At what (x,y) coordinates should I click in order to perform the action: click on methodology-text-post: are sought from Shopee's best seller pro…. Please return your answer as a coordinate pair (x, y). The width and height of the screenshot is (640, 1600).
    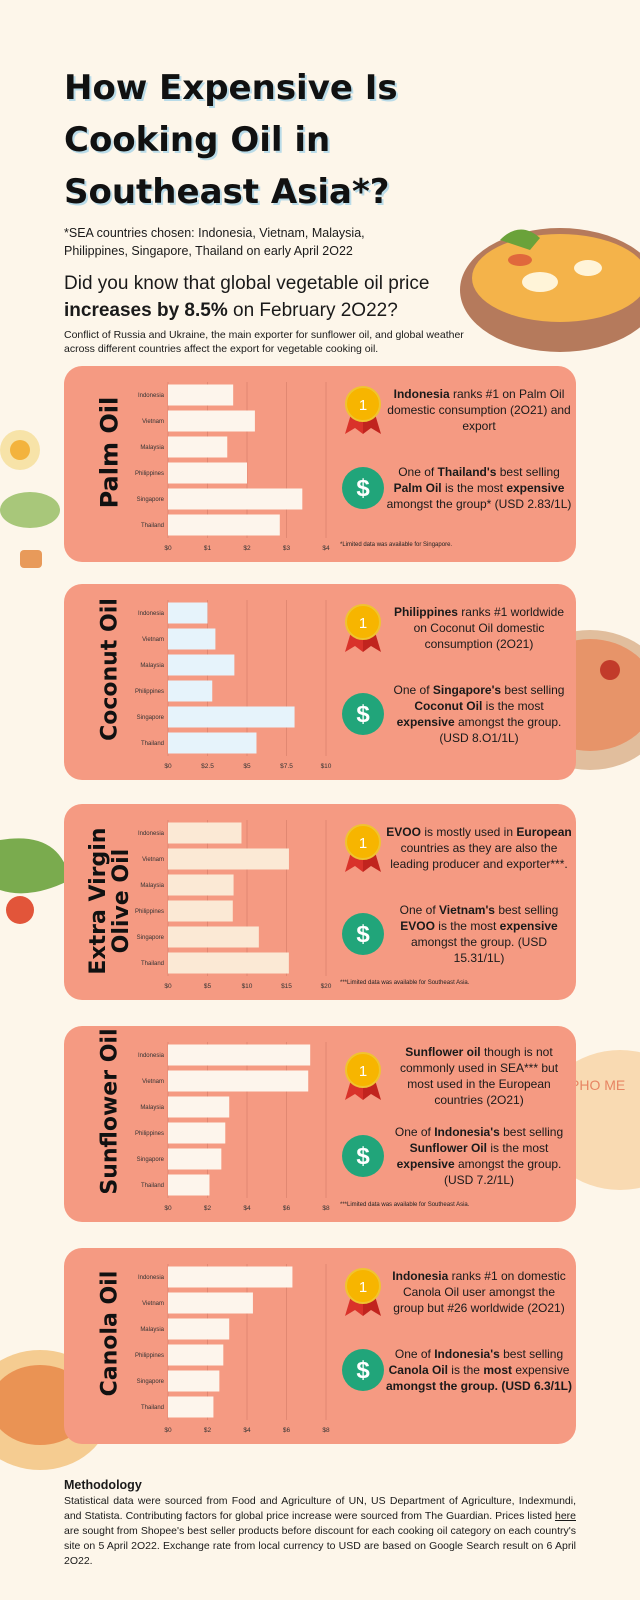
    Looking at the image, I should click on (320, 1546).